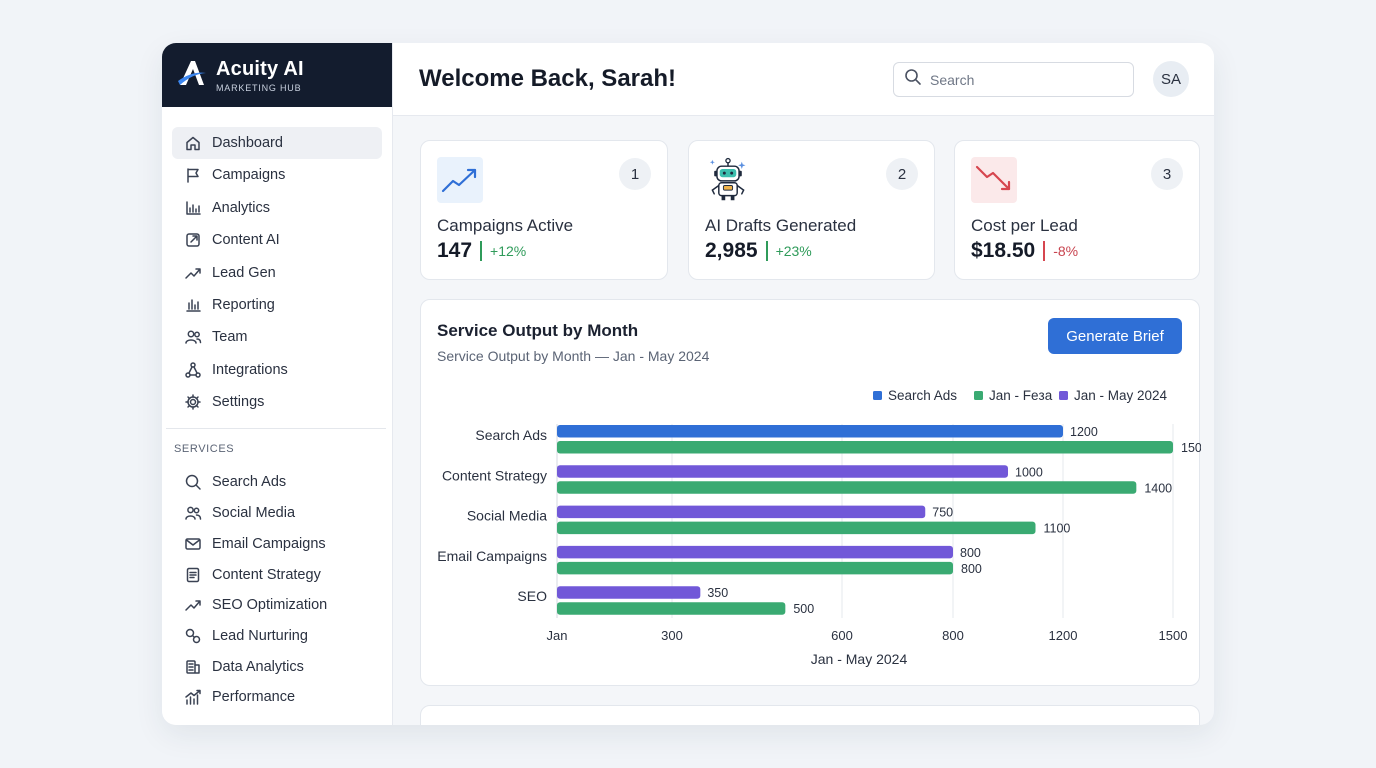  What do you see at coordinates (635, 174) in the screenshot?
I see `stat-badge: 1` at bounding box center [635, 174].